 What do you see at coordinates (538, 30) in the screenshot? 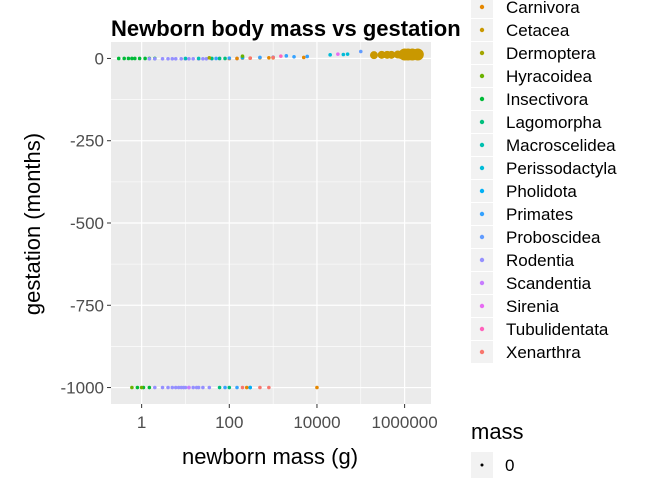
I see `legend-label: Cetacea` at bounding box center [538, 30].